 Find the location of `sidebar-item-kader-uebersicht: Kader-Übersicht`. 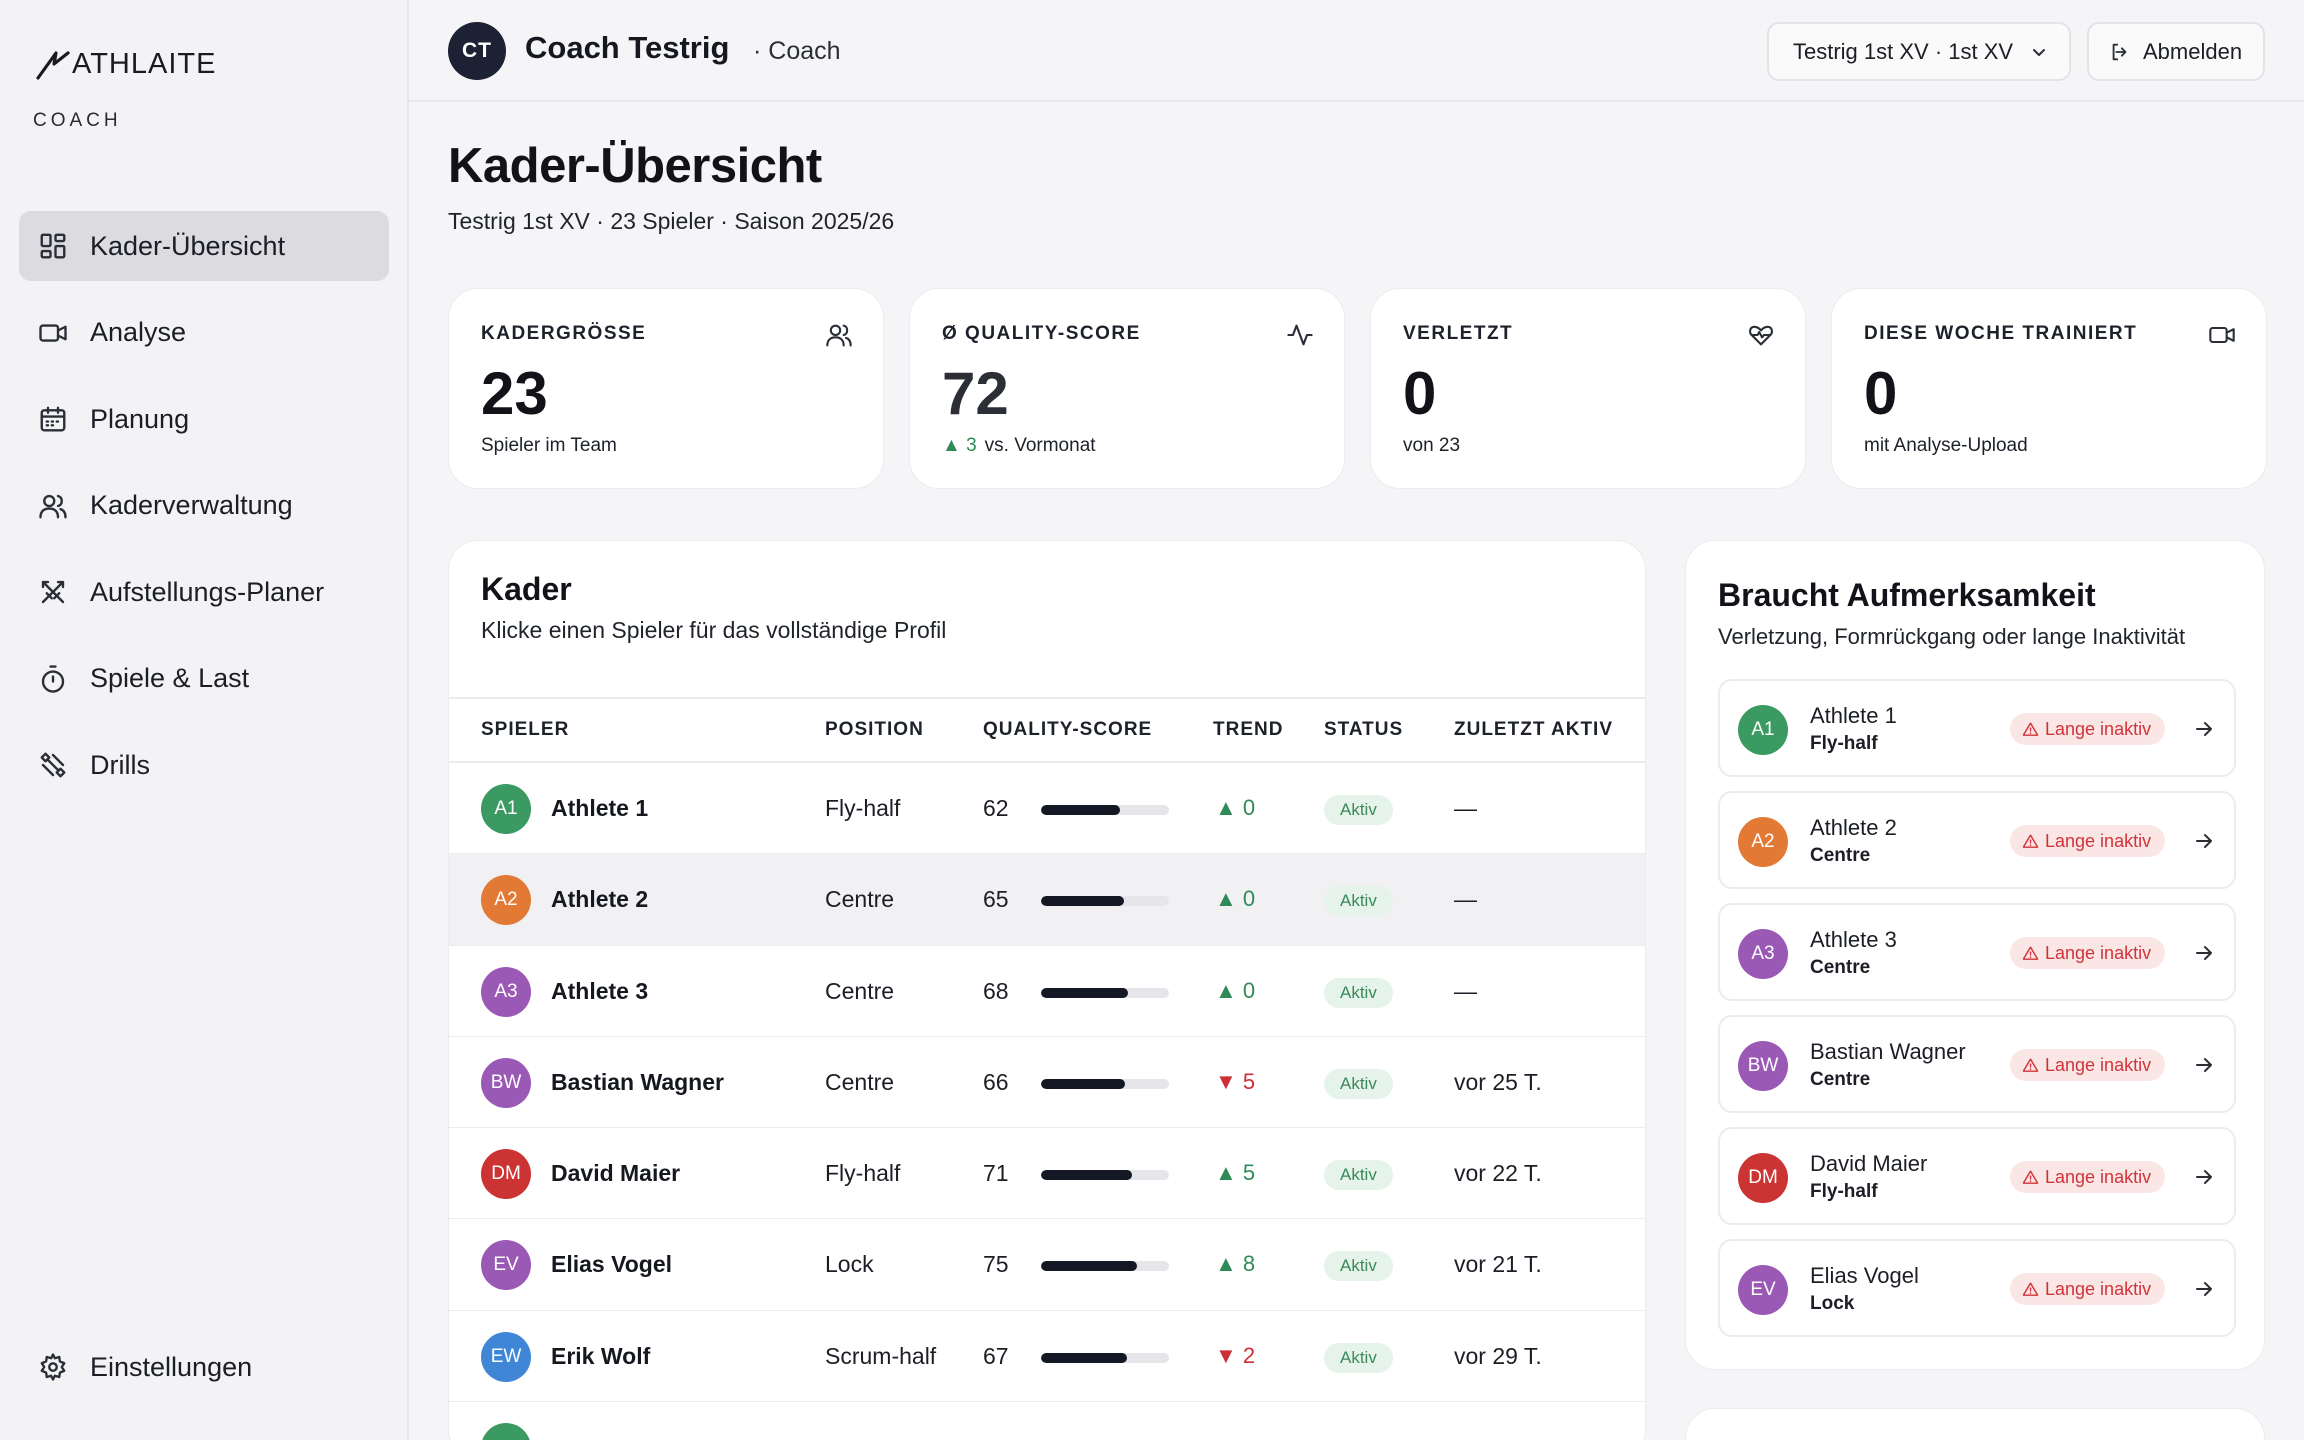

sidebar-item-kader-uebersicht: Kader-Übersicht is located at coordinates (204, 246).